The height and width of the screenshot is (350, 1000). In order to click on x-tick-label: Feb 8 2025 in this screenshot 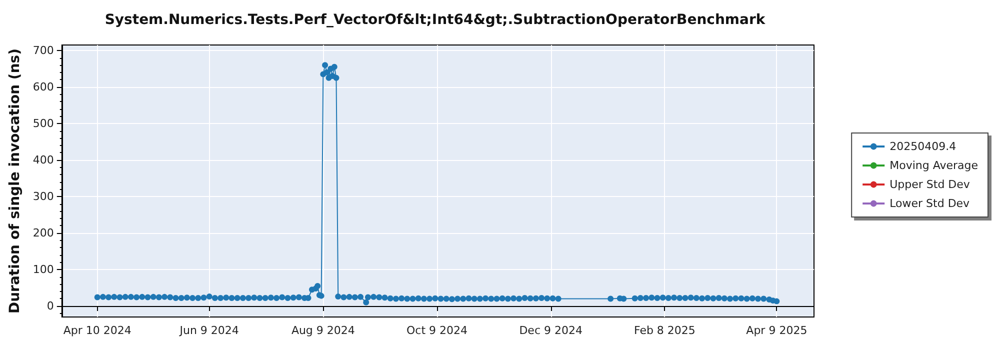, I will do `click(665, 330)`.